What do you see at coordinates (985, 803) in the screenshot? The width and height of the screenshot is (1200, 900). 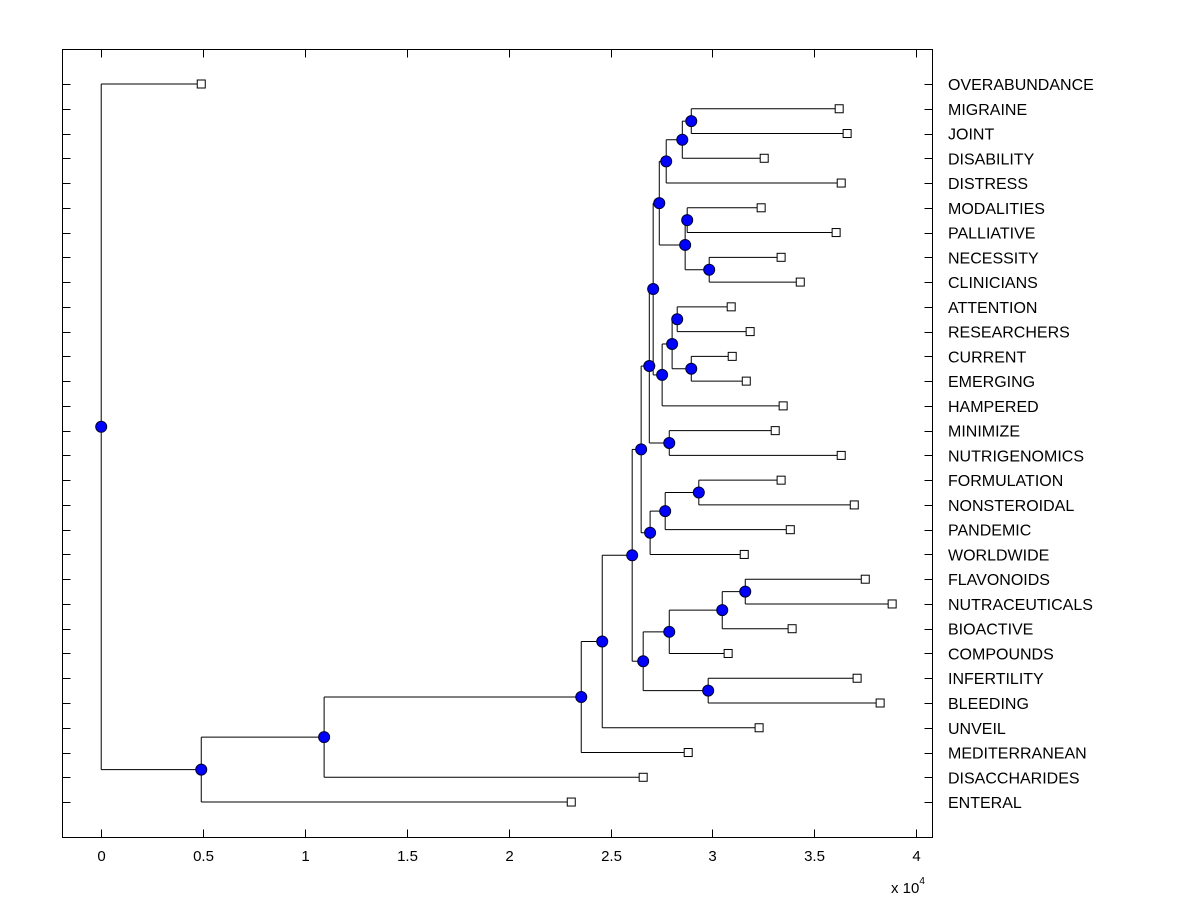 I see `leaf-label: ENTERAL` at bounding box center [985, 803].